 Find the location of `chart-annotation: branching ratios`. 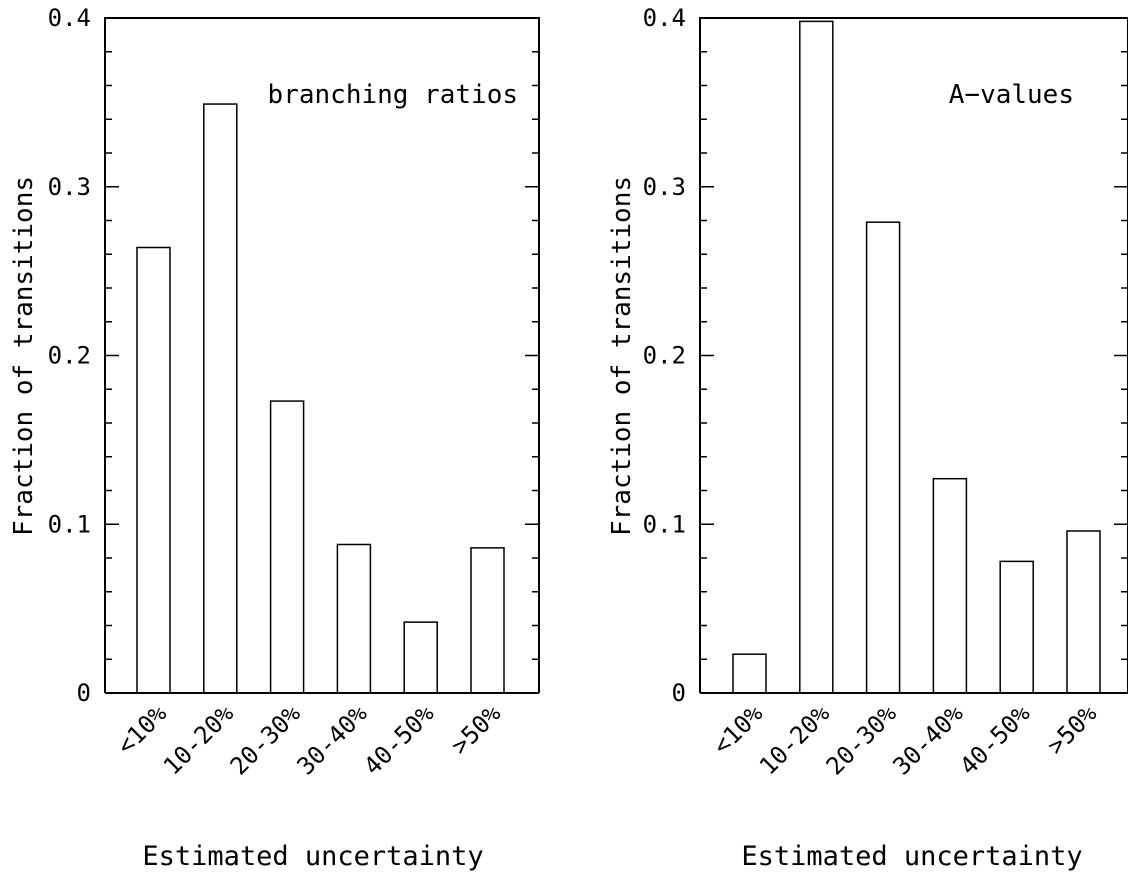

chart-annotation: branching ratios is located at coordinates (393, 95).